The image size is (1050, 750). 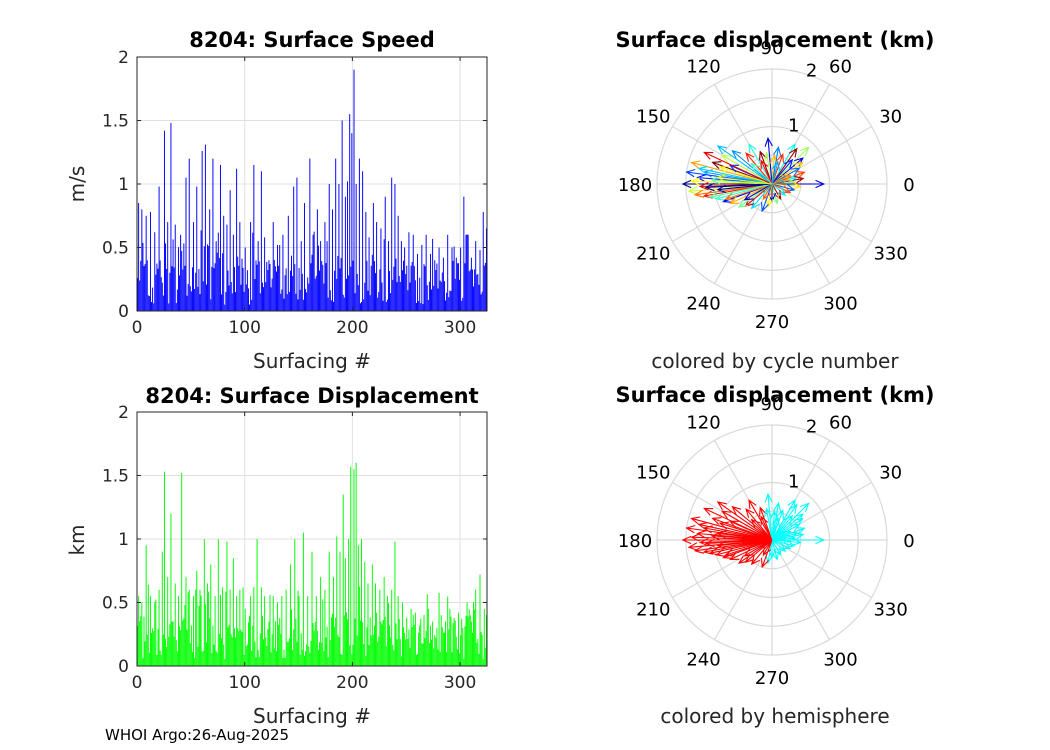 I want to click on polar-cycle-plot: 0 30 60 90 120 150 180 210 240 270 300 330 1 2, so click(x=766, y=185).